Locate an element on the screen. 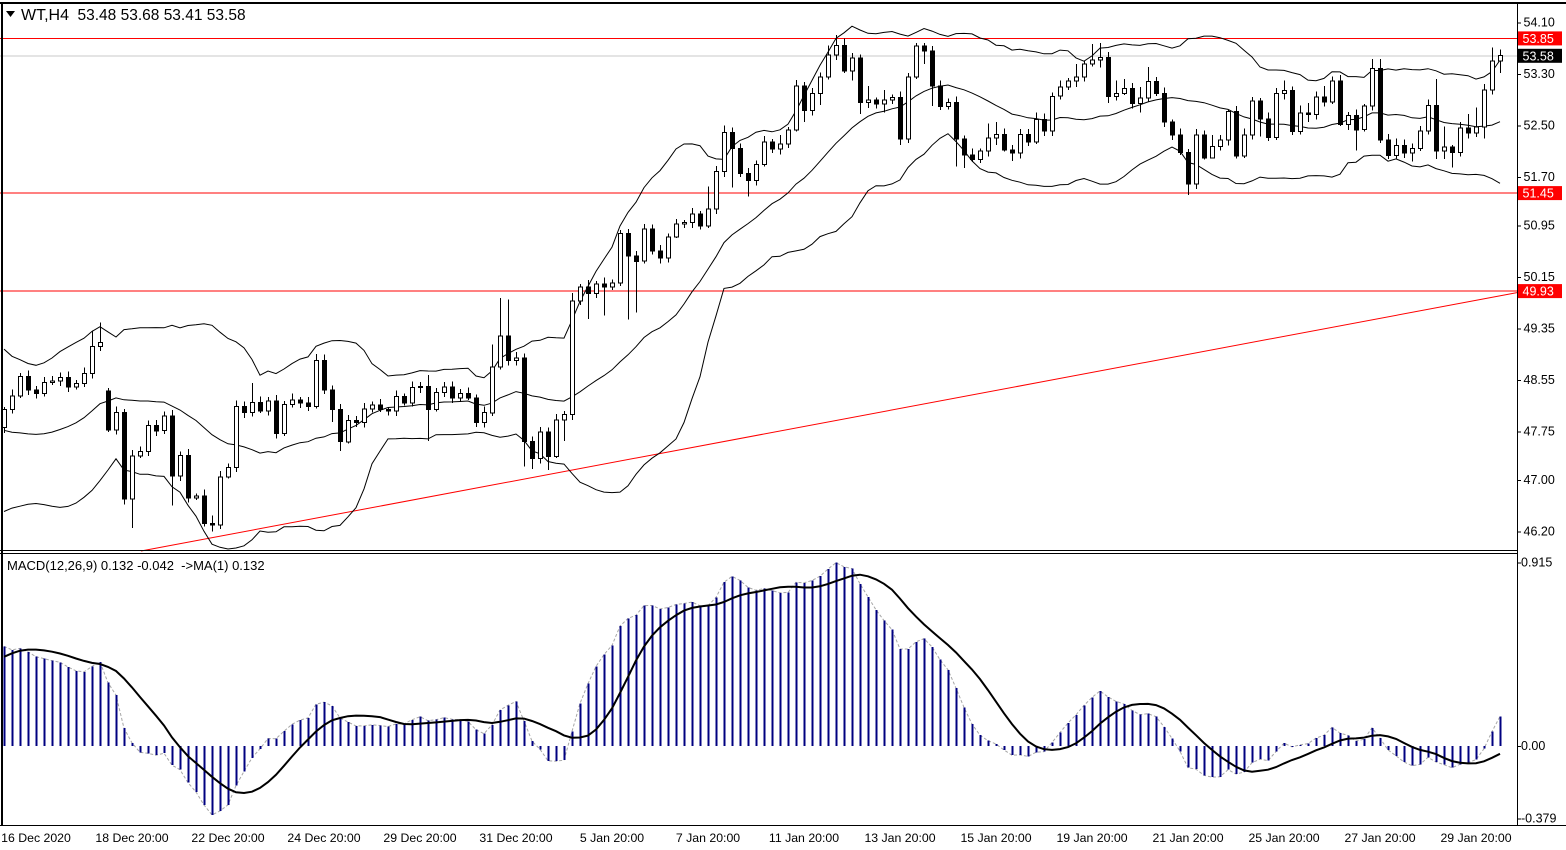 This screenshot has width=1566, height=850. svg-text: 47.00 is located at coordinates (1539, 480).